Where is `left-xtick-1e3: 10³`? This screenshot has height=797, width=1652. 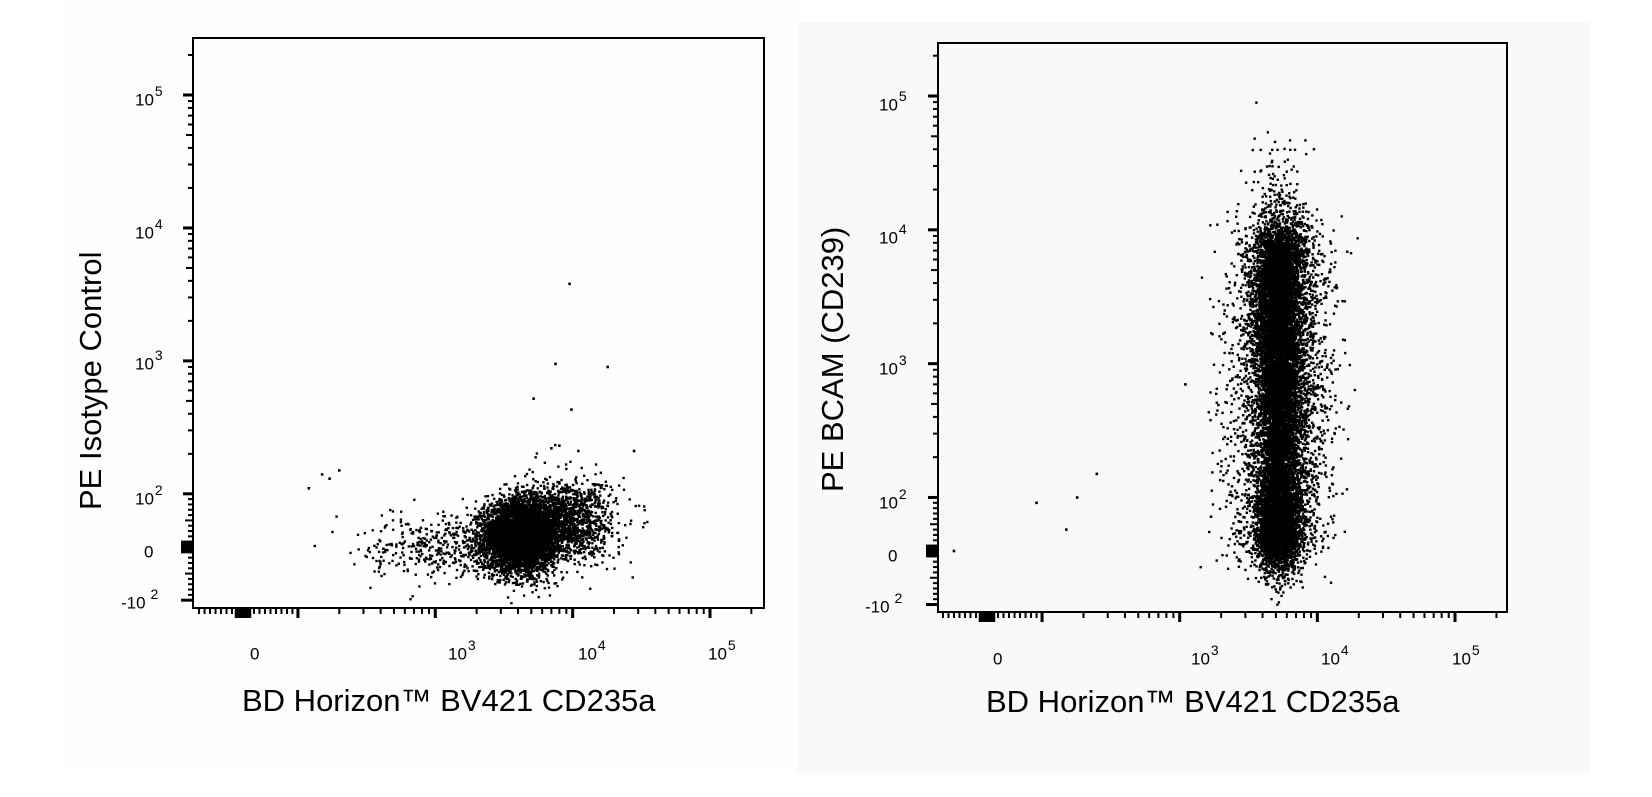 left-xtick-1e3: 10³ is located at coordinates (462, 650).